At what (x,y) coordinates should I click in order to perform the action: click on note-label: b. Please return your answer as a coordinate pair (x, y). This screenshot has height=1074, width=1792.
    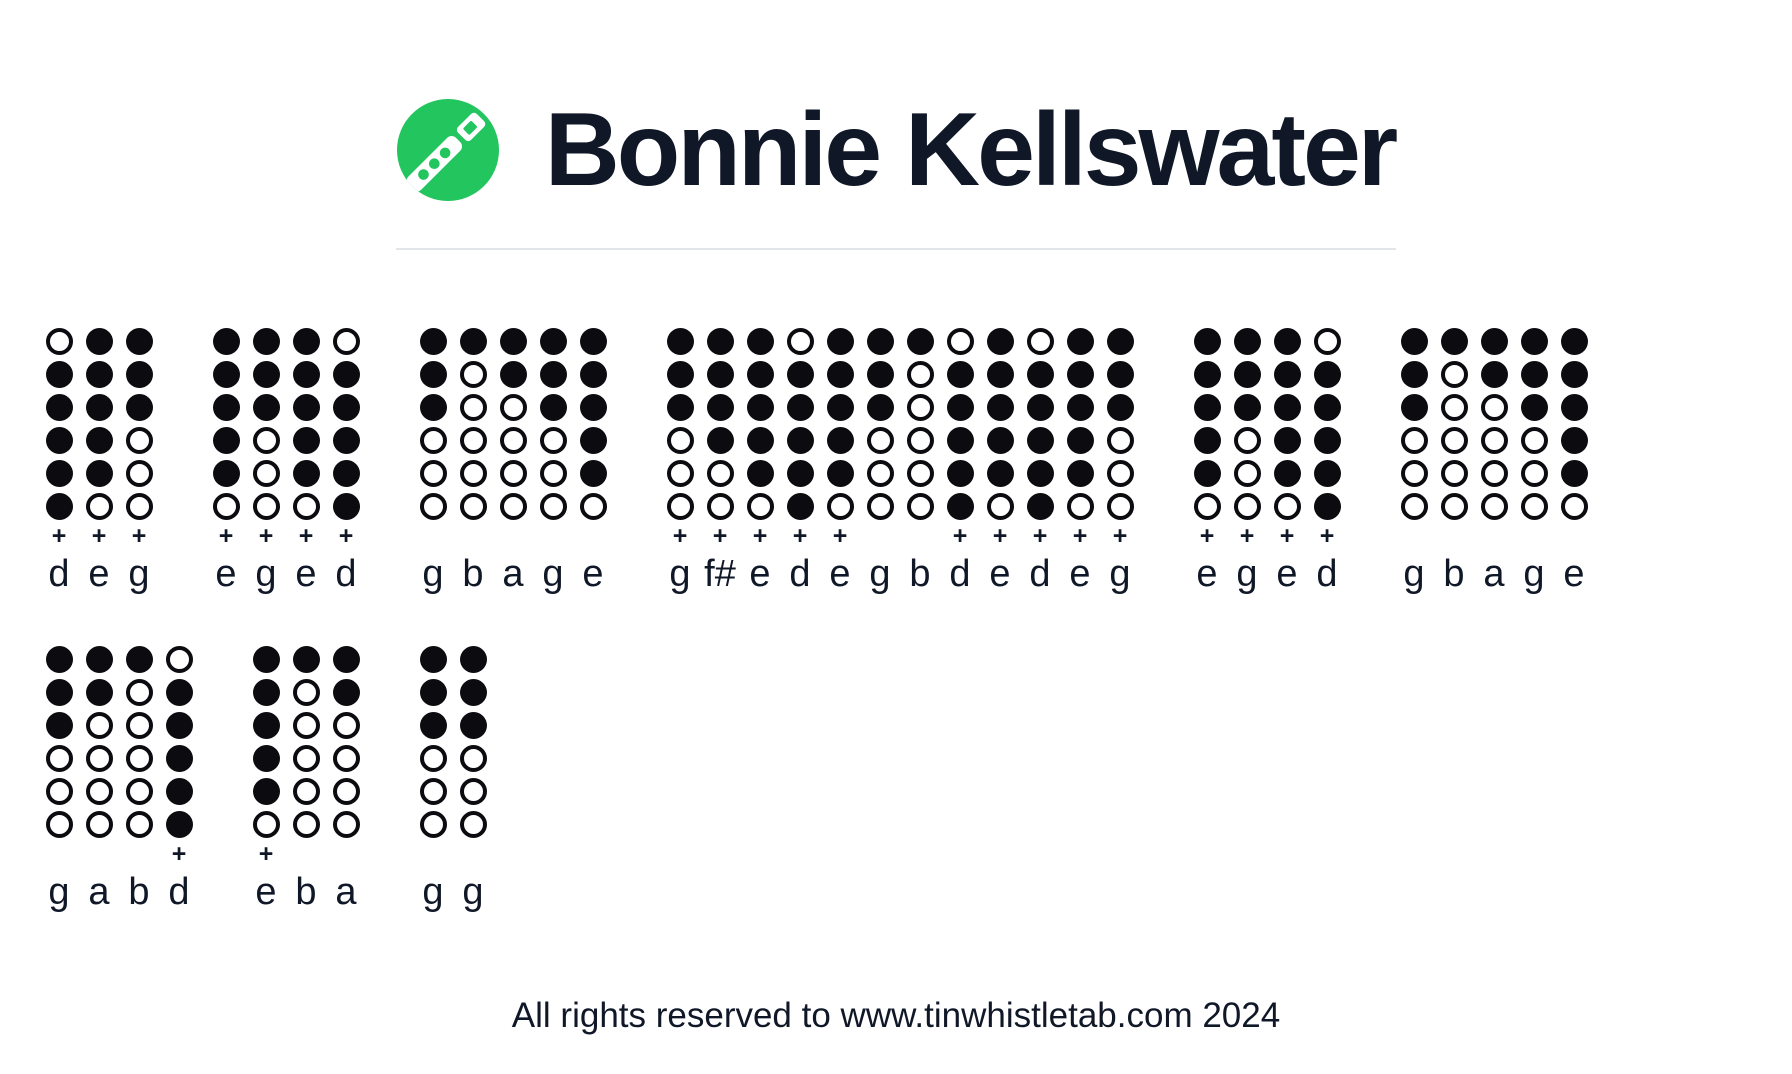
    Looking at the image, I should click on (139, 891).